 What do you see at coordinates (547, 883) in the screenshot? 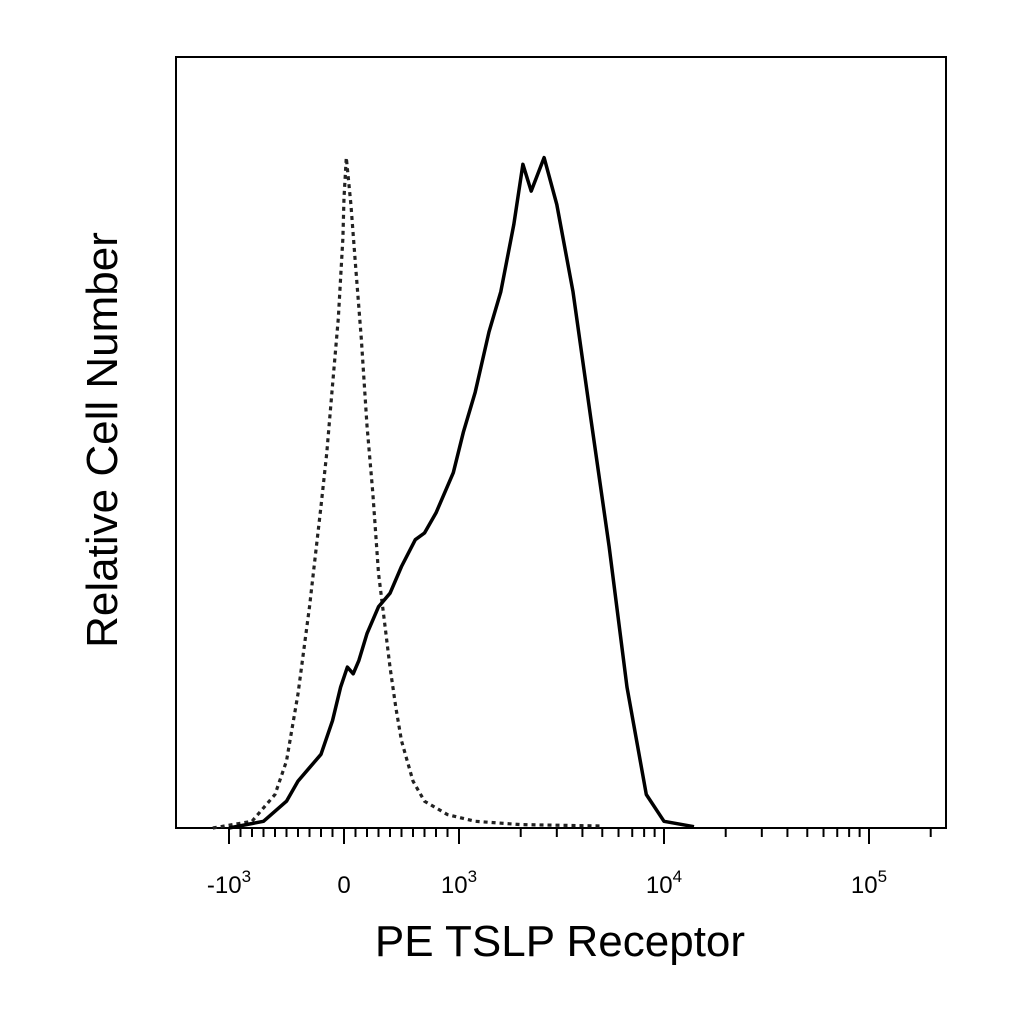
I see `x-tick-labels: -103 0 10³ 10⁴ 10⁵` at bounding box center [547, 883].